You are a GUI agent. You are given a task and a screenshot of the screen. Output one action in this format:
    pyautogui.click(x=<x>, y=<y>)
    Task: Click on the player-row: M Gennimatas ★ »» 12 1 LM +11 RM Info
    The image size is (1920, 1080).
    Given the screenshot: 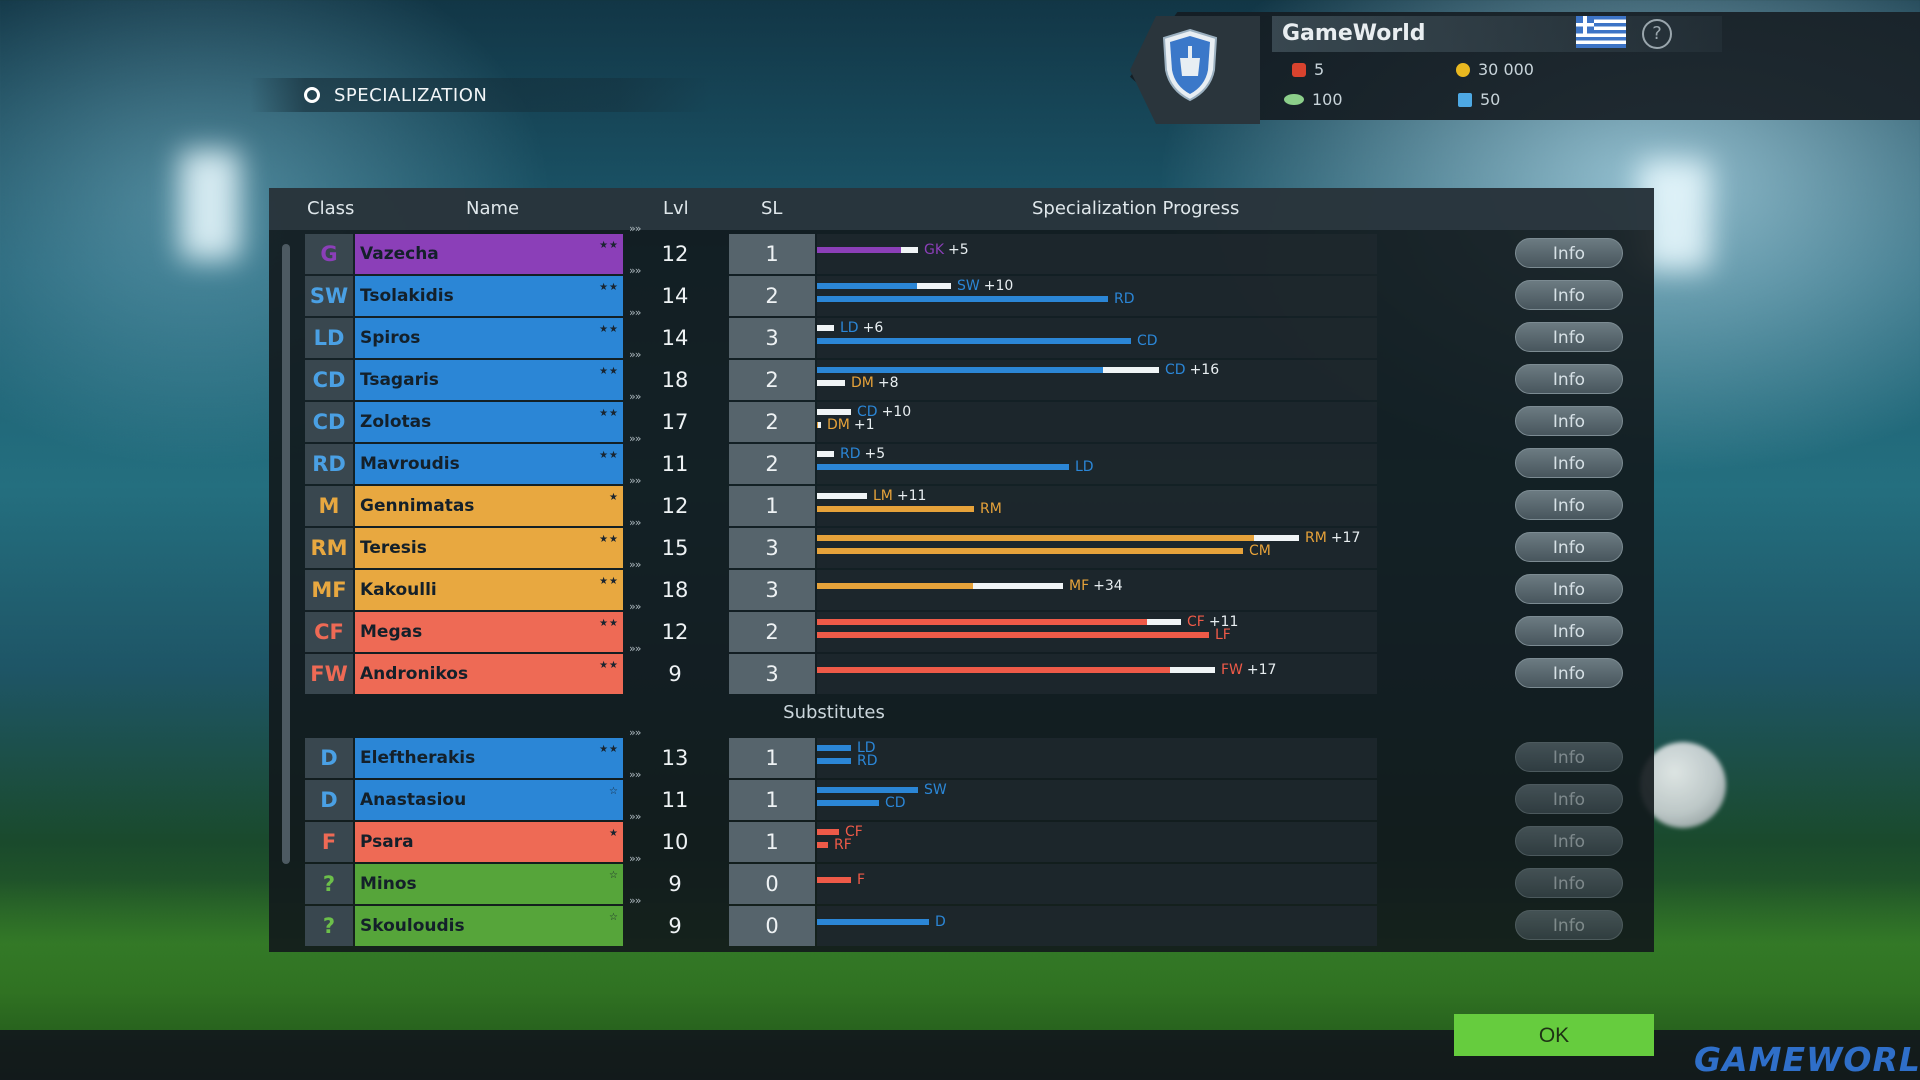 What is the action you would take?
    pyautogui.click(x=980, y=500)
    